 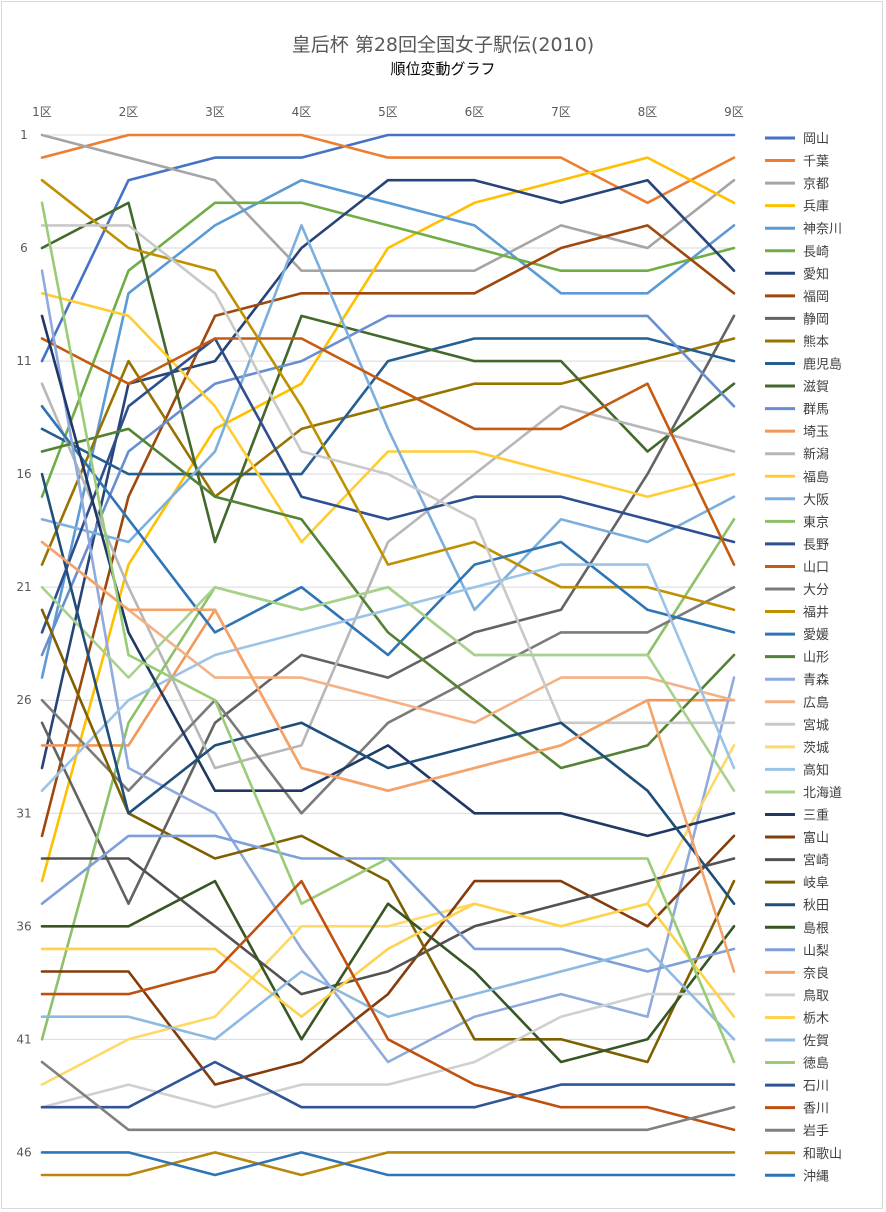 What do you see at coordinates (24, 135) in the screenshot?
I see `y-tick-label: 1` at bounding box center [24, 135].